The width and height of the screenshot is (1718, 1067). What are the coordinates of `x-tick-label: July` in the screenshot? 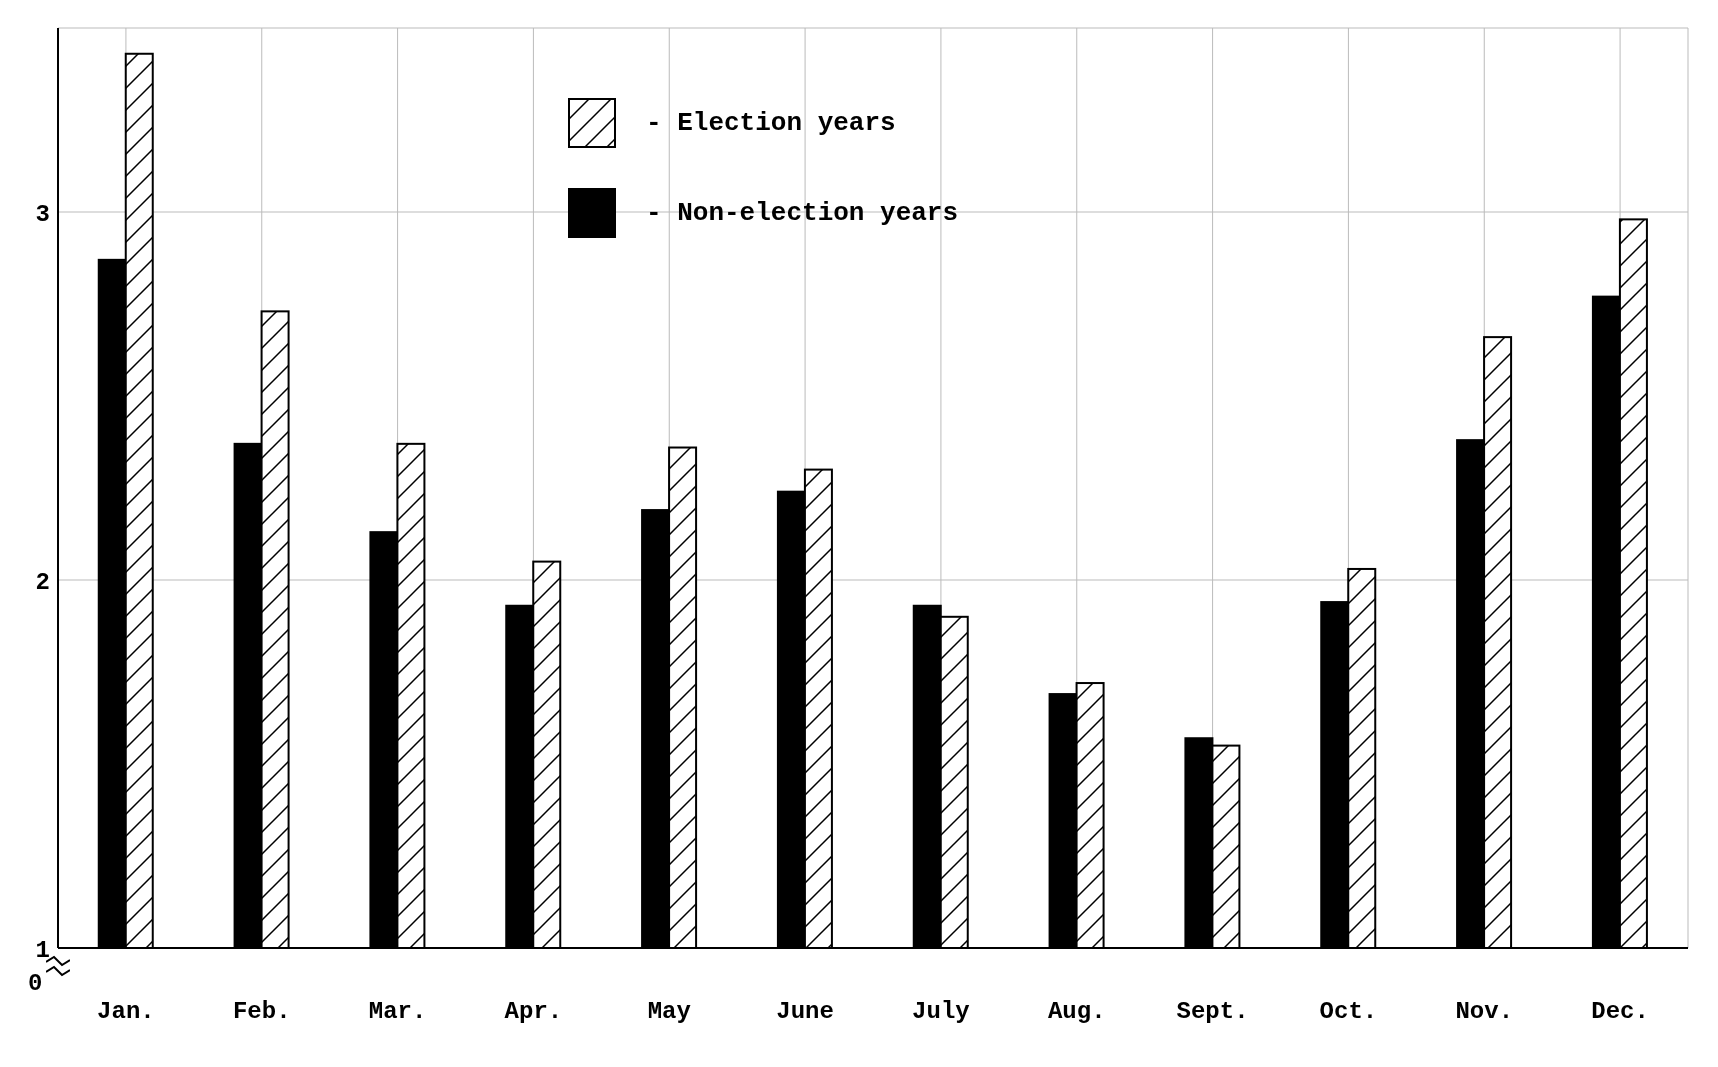 It's located at (941, 1011).